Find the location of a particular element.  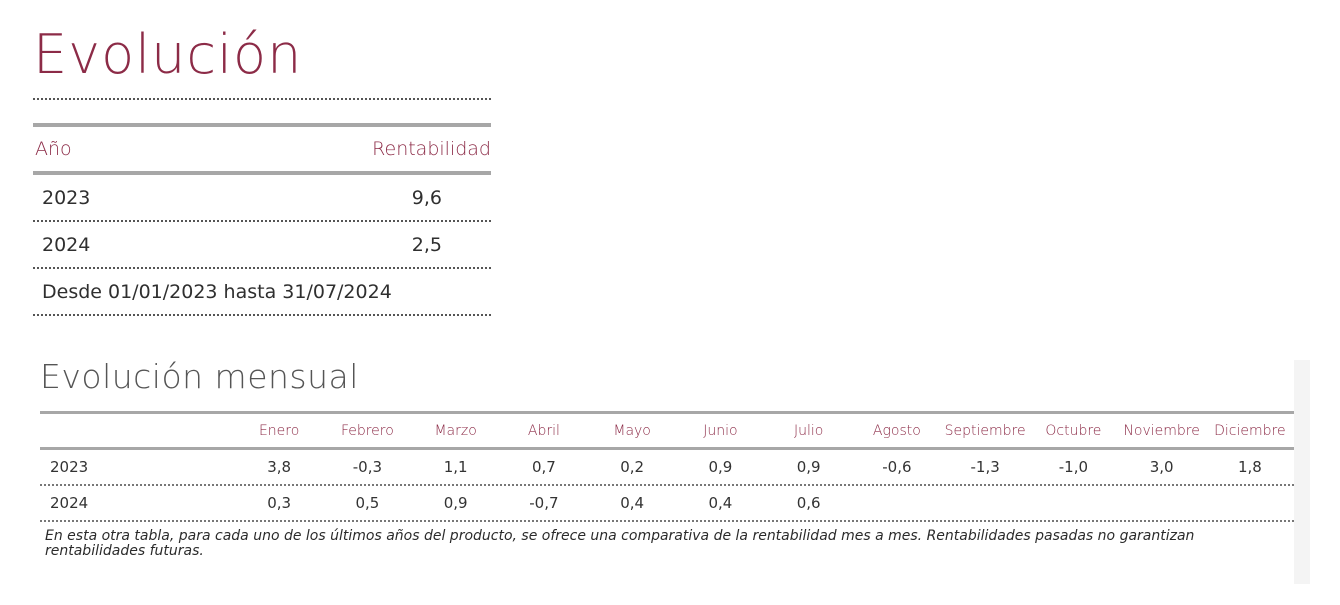

page-title: Evolución is located at coordinates (168, 54).